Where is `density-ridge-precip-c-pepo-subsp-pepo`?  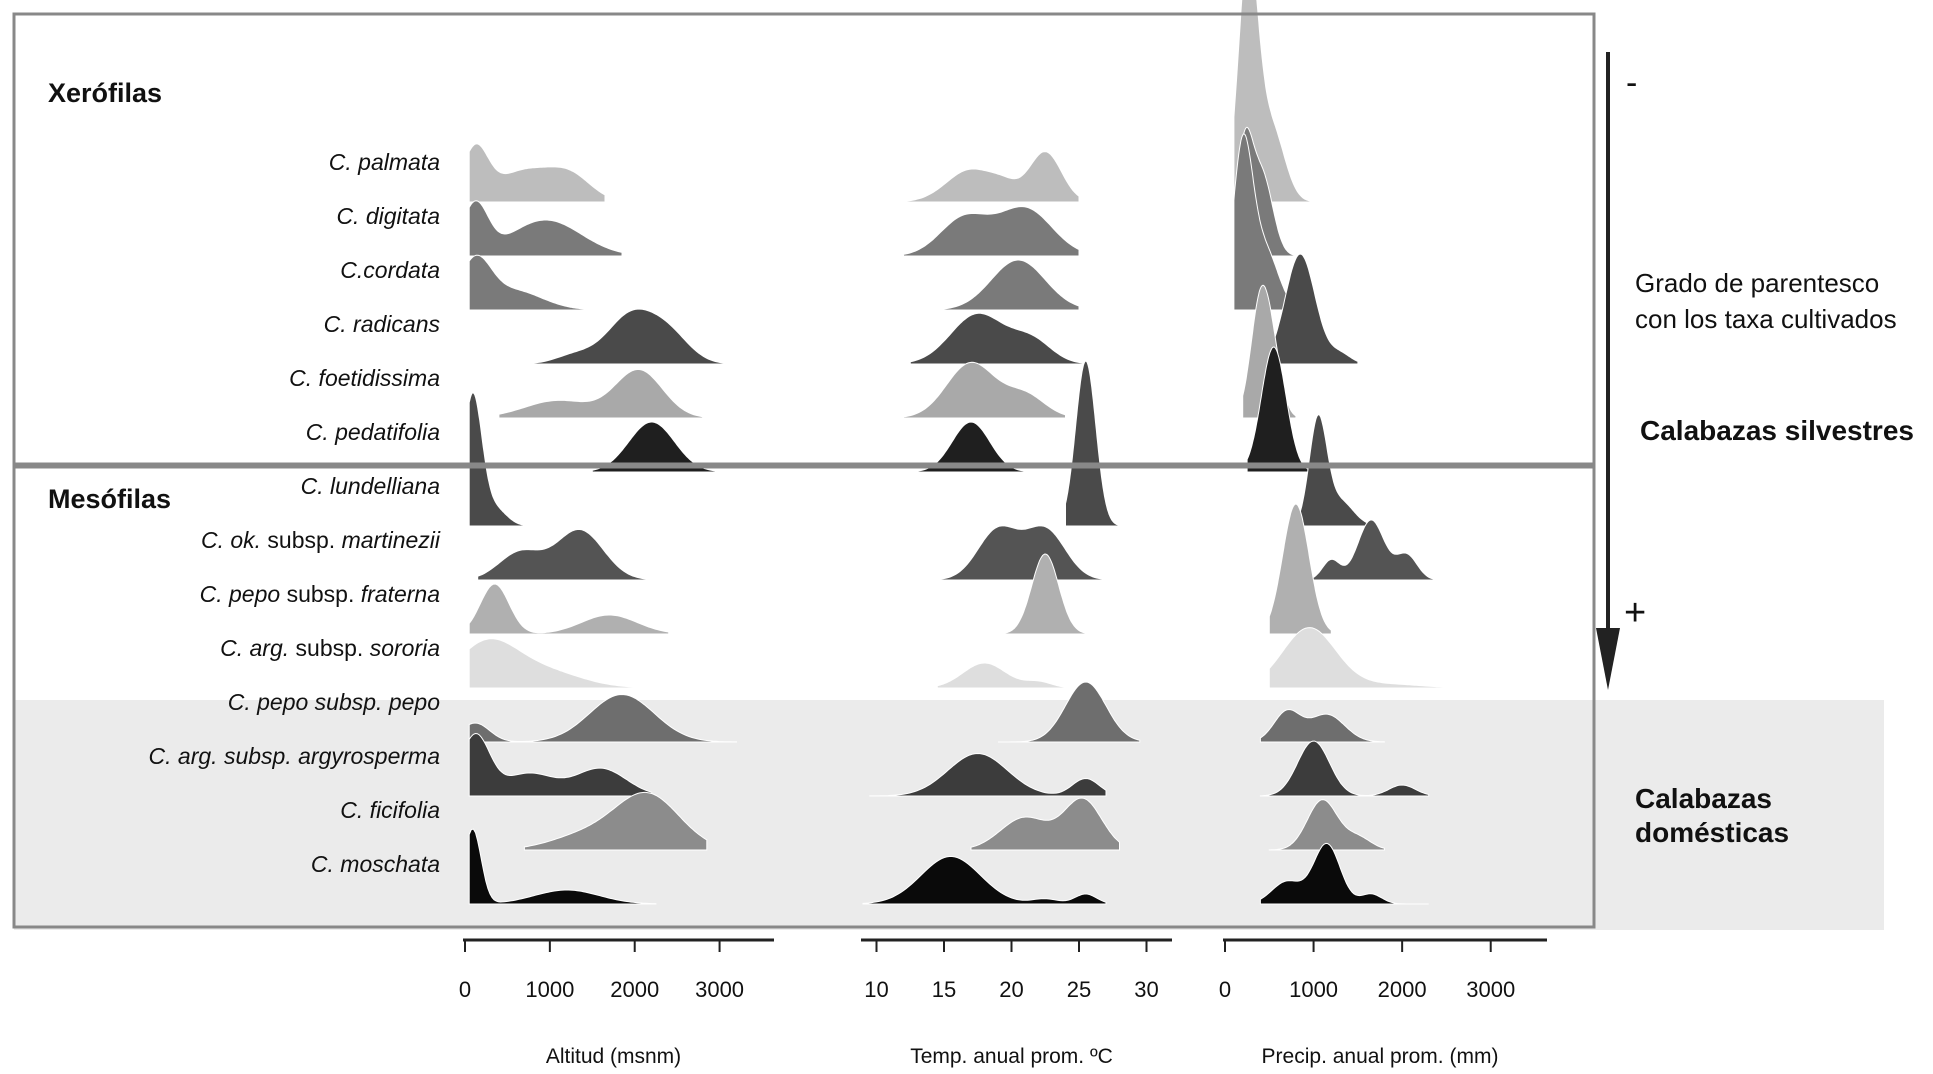
density-ridge-precip-c-pepo-subsp-pepo is located at coordinates (1322, 725).